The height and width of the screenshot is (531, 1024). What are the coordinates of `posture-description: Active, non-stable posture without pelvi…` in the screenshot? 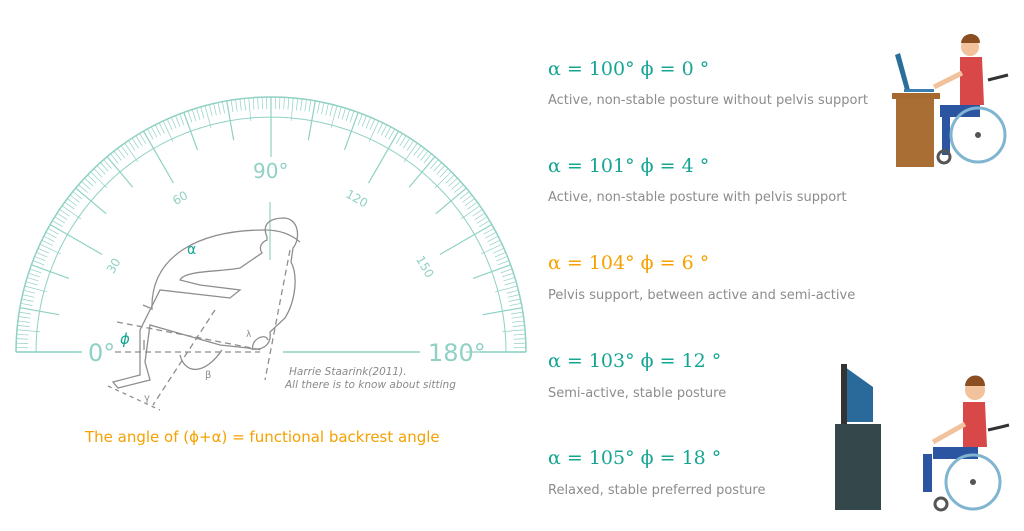 It's located at (708, 100).